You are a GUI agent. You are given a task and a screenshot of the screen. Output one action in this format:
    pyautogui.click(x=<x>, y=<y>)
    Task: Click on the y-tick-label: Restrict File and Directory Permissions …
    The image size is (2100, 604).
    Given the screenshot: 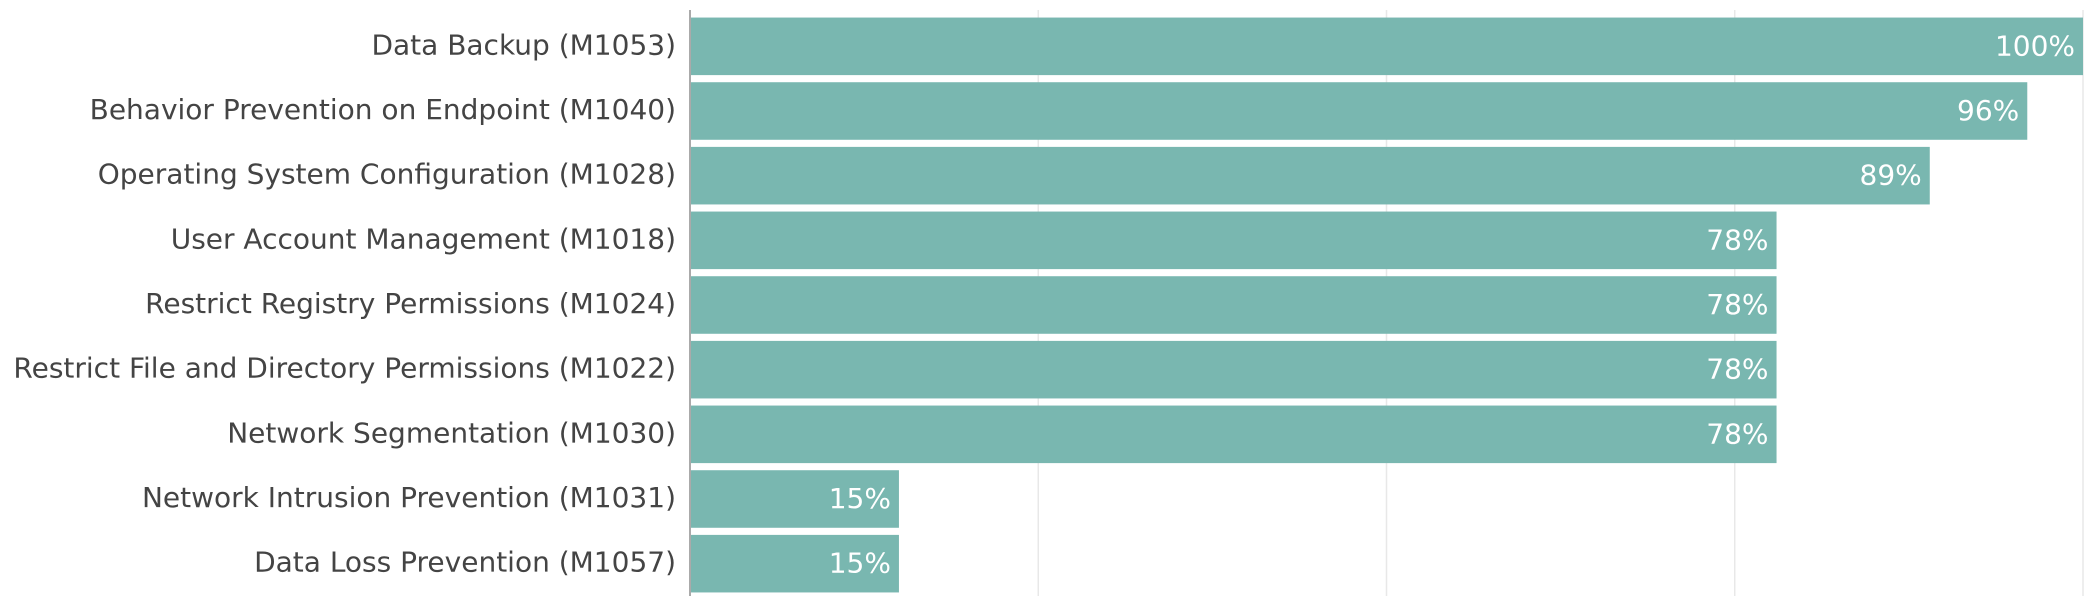 What is the action you would take?
    pyautogui.click(x=344, y=368)
    